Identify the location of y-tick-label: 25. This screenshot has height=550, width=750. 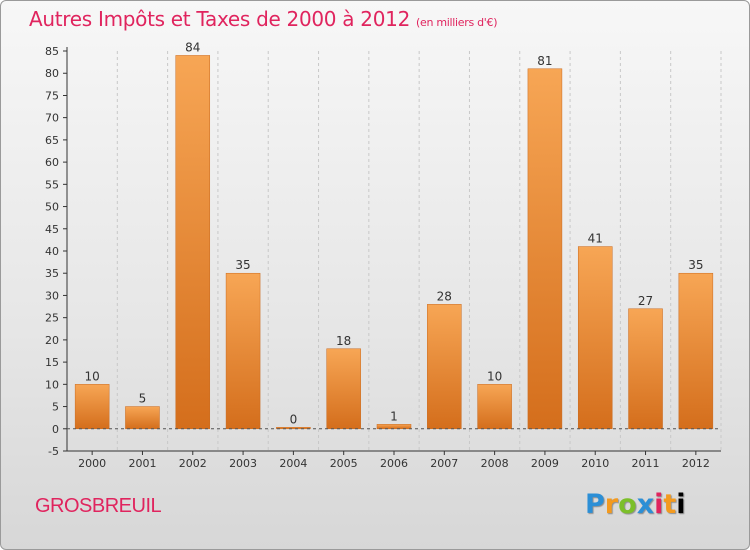
(52, 318).